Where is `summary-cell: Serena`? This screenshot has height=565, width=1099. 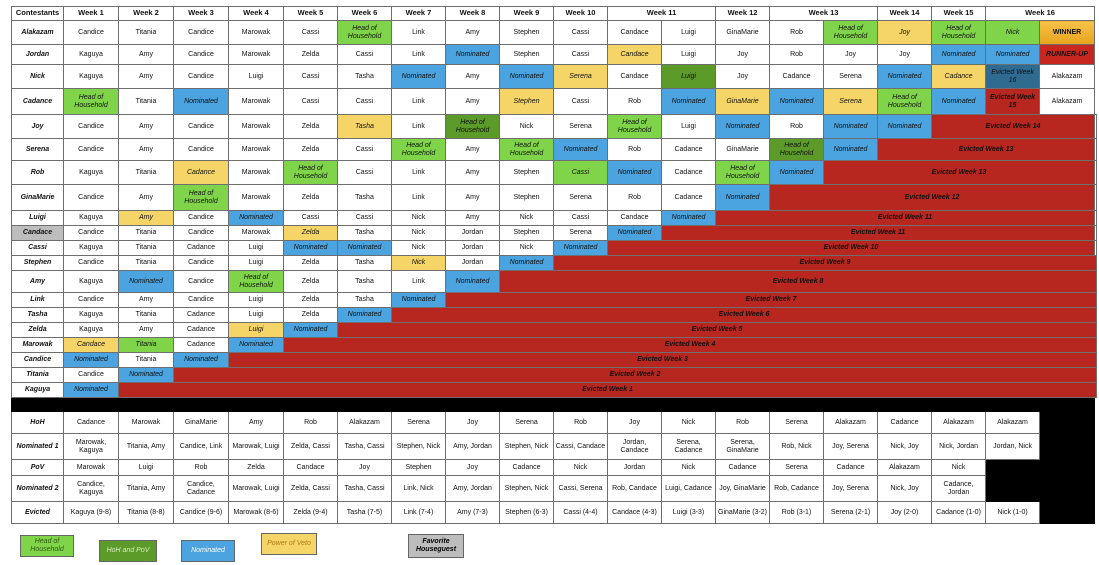 summary-cell: Serena is located at coordinates (797, 467).